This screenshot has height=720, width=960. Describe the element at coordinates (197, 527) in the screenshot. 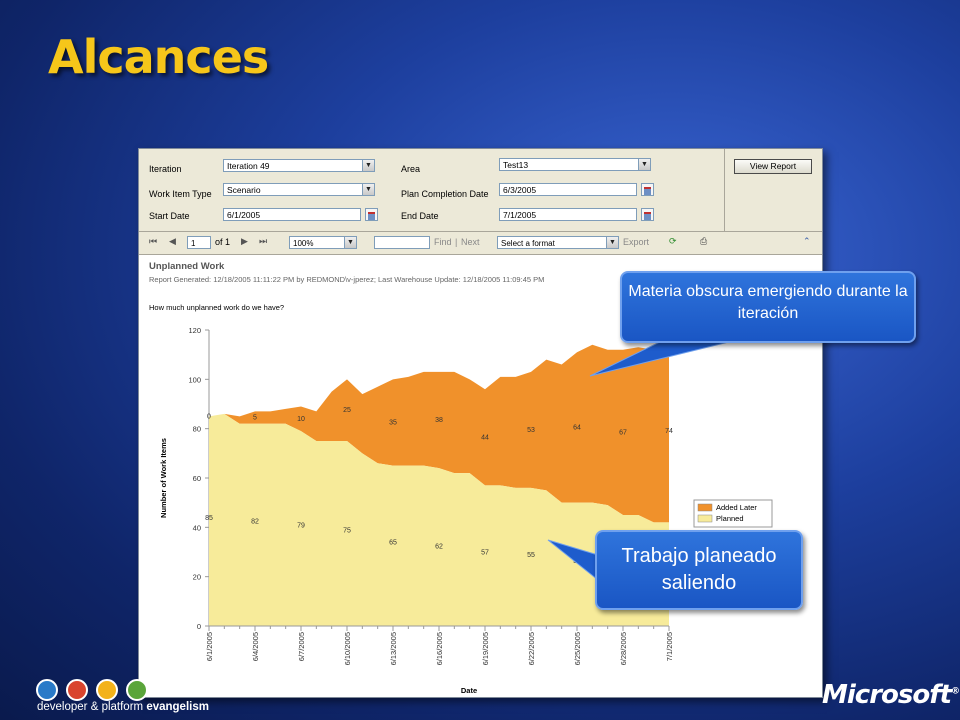

I see `y-tick-label: 40` at that location.